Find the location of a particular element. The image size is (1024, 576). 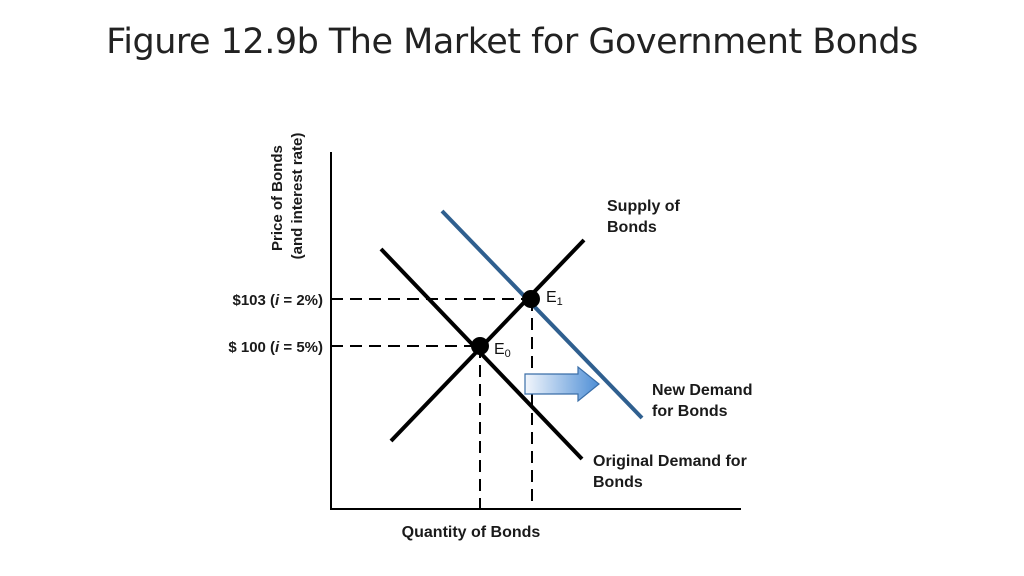

equilibrium-e1-point is located at coordinates (531, 299).